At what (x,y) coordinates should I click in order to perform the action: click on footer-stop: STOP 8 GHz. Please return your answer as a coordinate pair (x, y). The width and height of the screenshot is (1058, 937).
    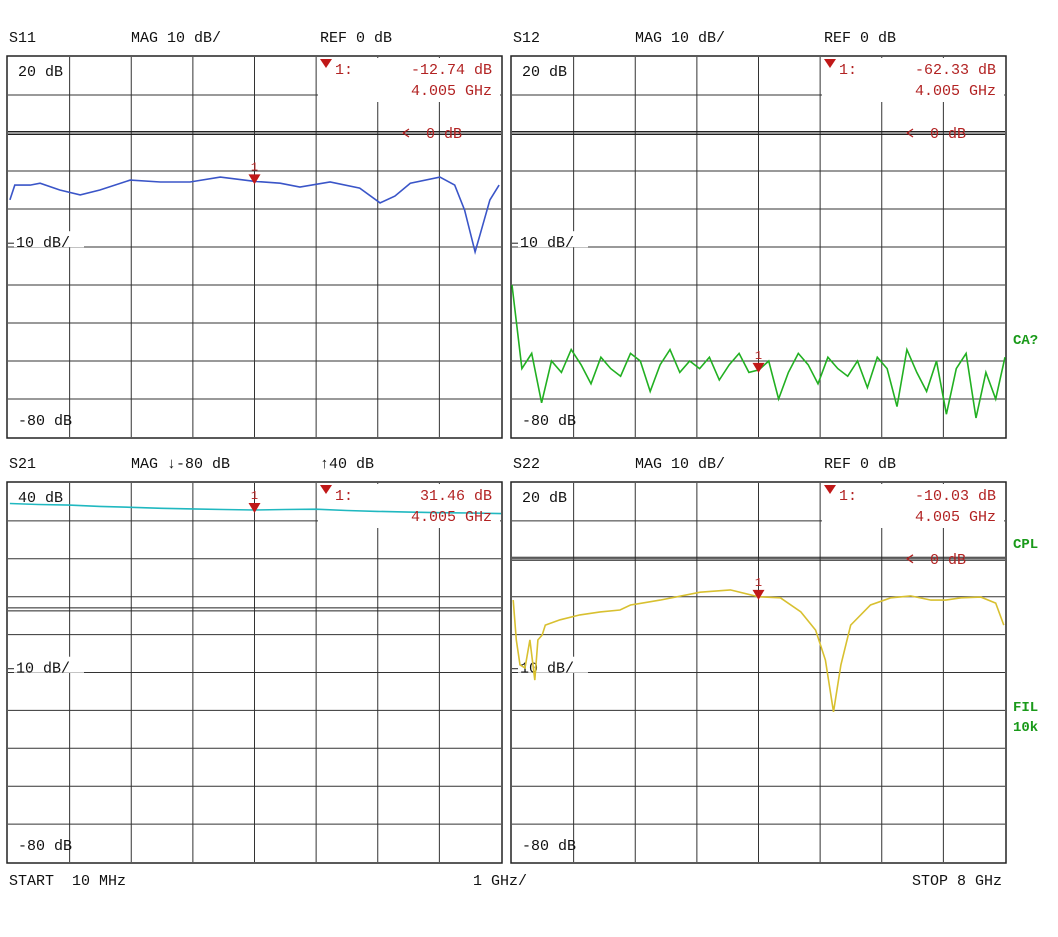
    Looking at the image, I should click on (957, 881).